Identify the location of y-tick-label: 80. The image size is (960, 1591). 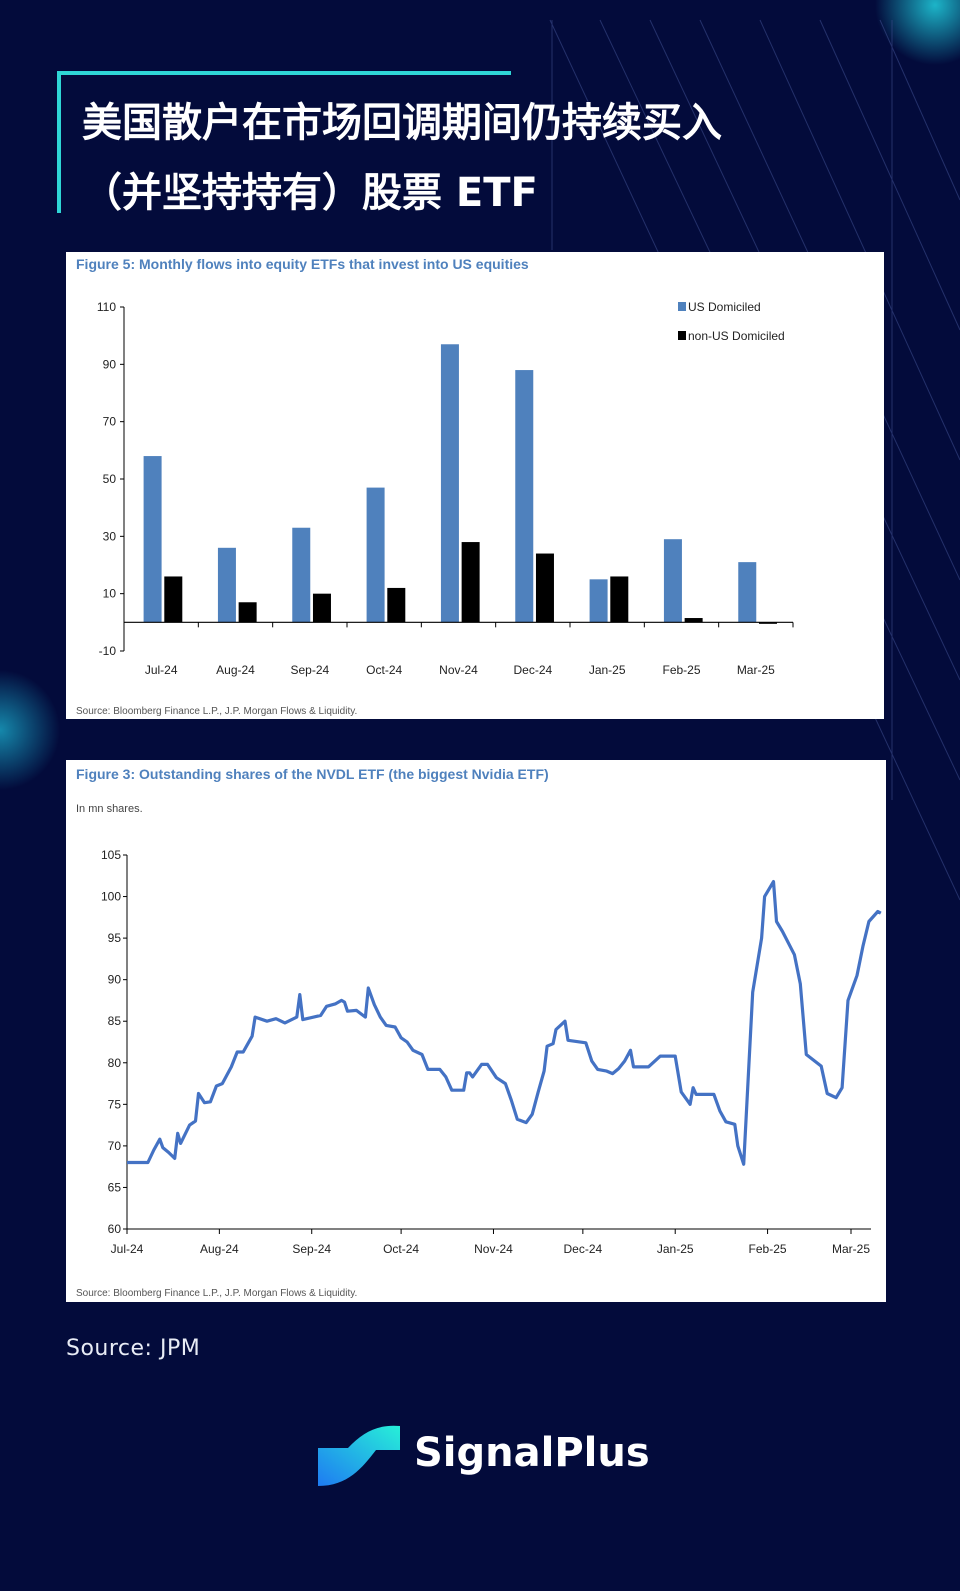
(115, 1063).